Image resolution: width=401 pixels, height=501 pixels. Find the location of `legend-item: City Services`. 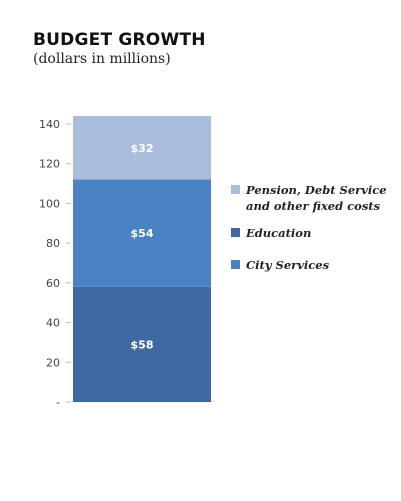

legend-item: City Services is located at coordinates (316, 265).